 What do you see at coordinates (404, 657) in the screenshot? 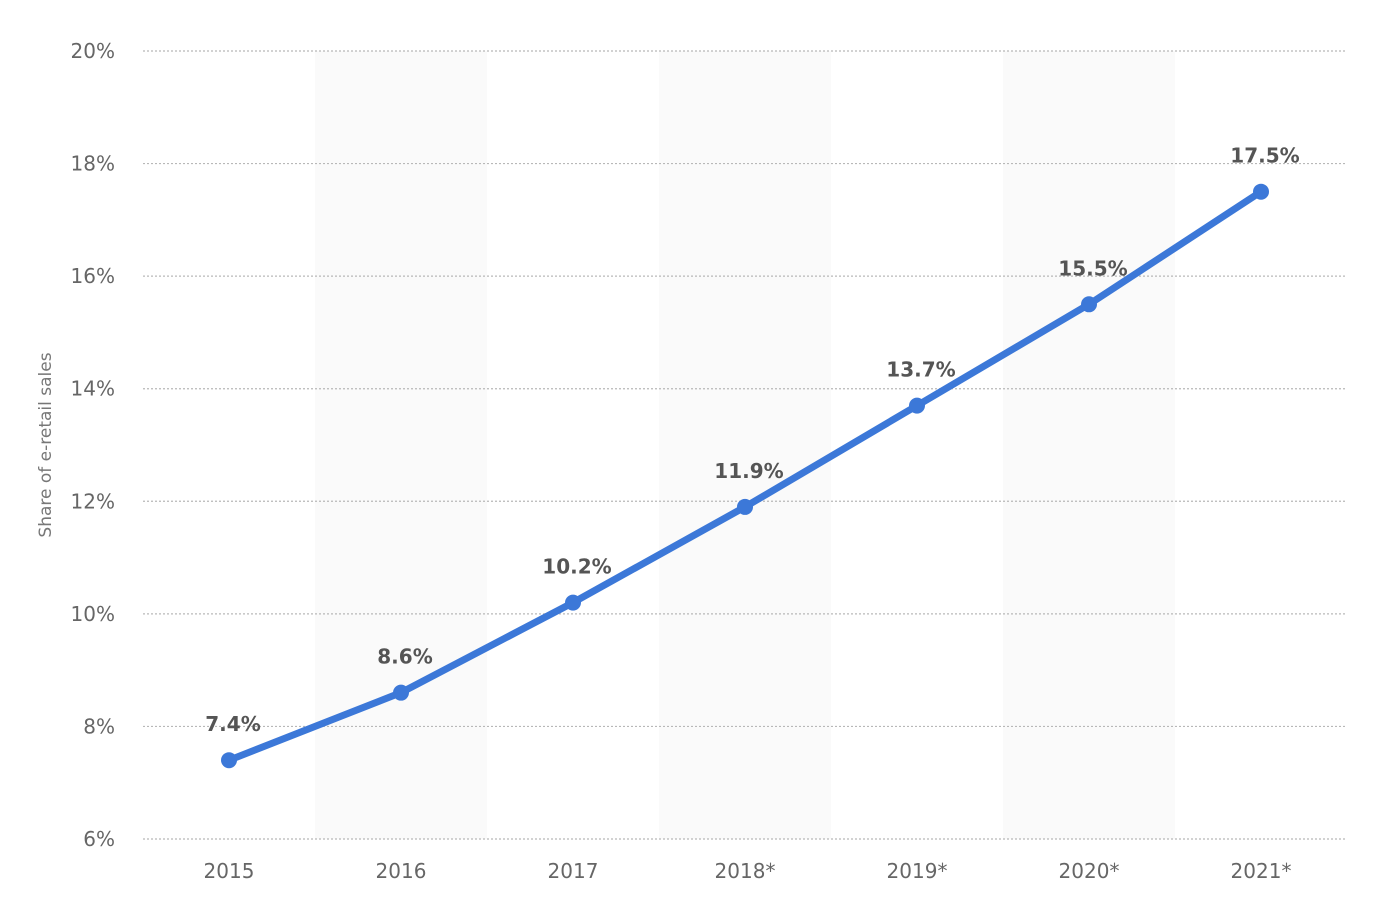
I see `data-label: 8.6%` at bounding box center [404, 657].